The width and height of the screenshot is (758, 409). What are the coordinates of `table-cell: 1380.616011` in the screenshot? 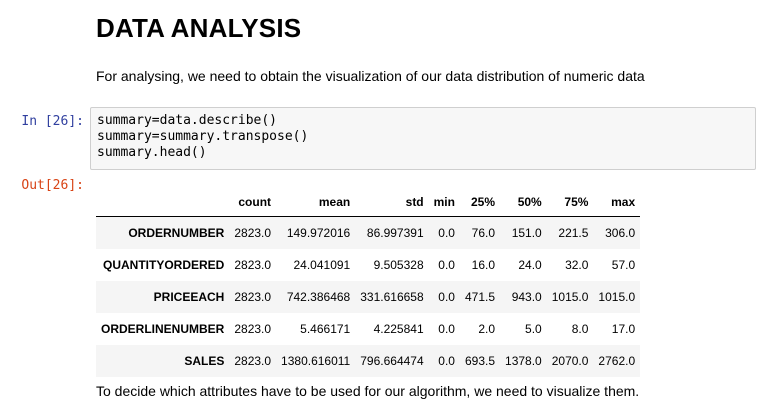 It's located at (316, 360).